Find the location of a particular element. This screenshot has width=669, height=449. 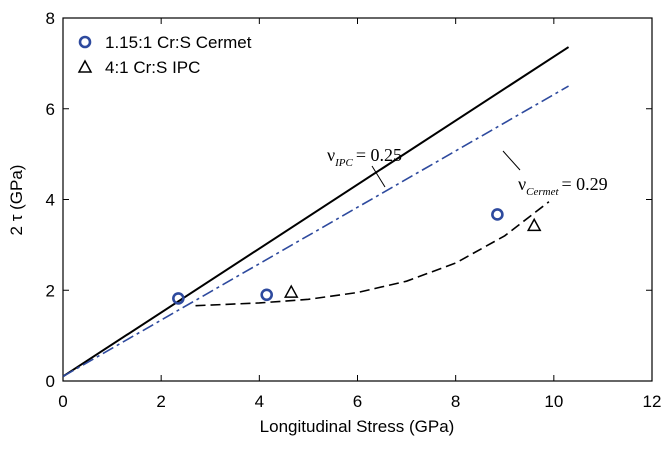

x-tick-label: 6 is located at coordinates (357, 401).